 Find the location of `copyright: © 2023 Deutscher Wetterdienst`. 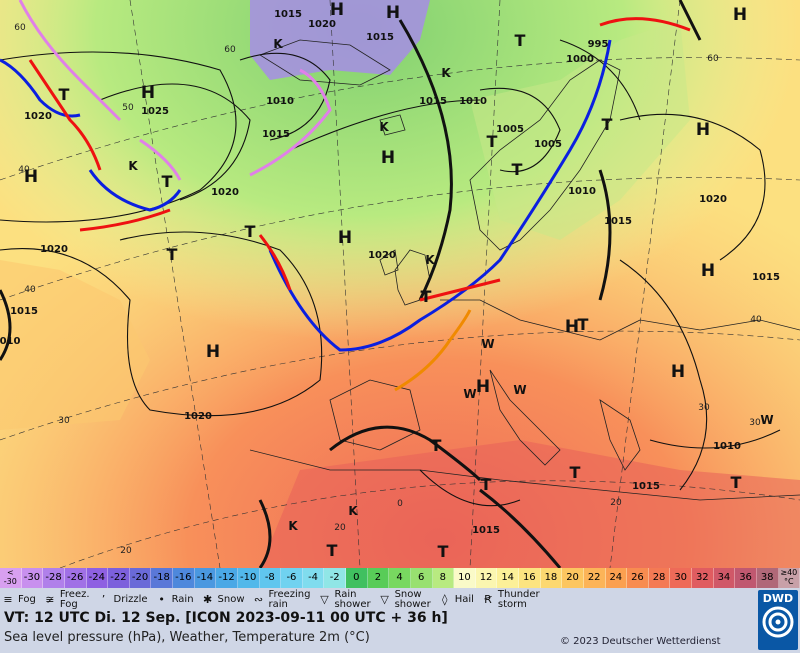

copyright: © 2023 Deutscher Wetterdienst is located at coordinates (640, 641).